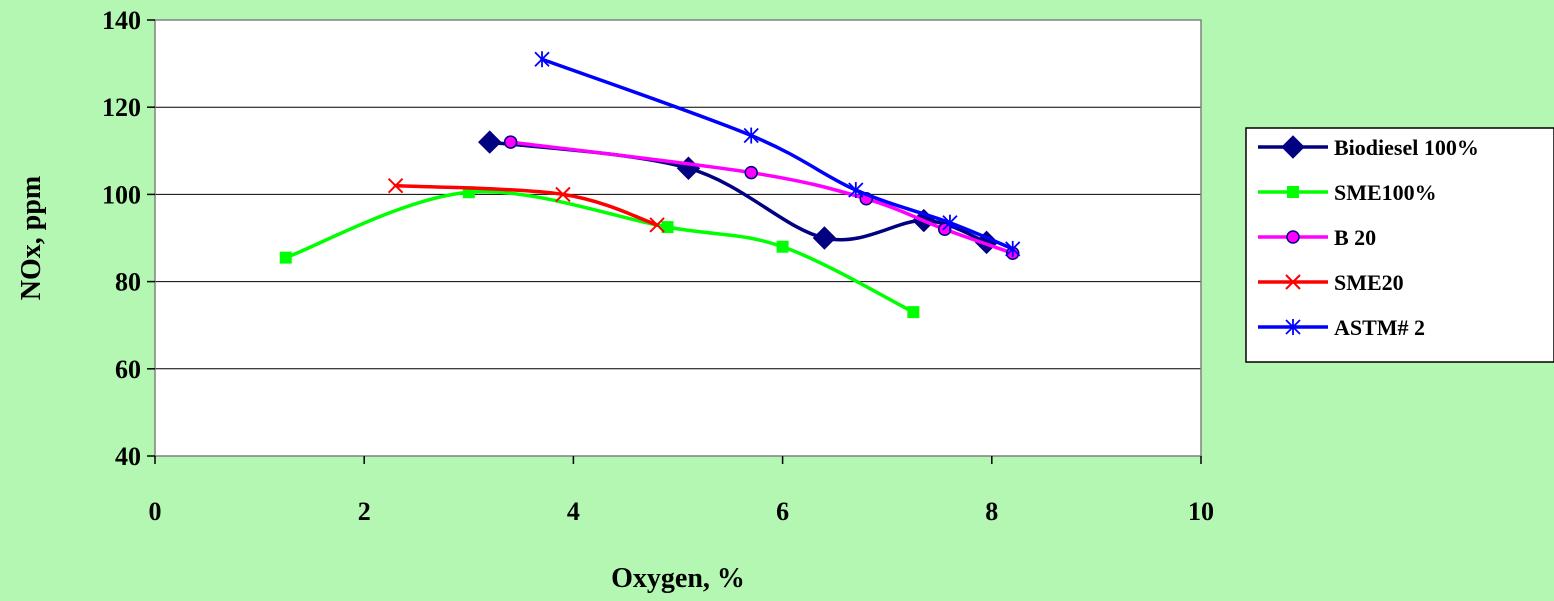 This screenshot has width=1554, height=601. I want to click on x-tick-label: 10, so click(1201, 511).